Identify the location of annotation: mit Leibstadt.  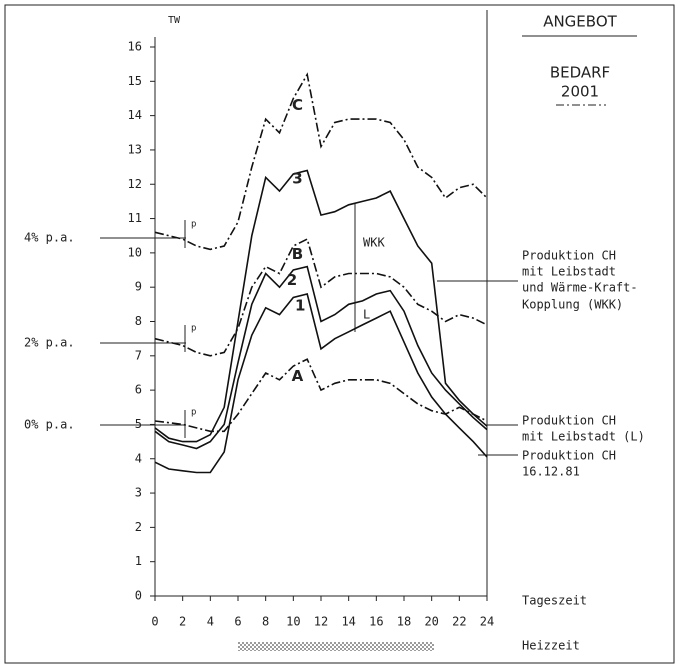
(569, 272).